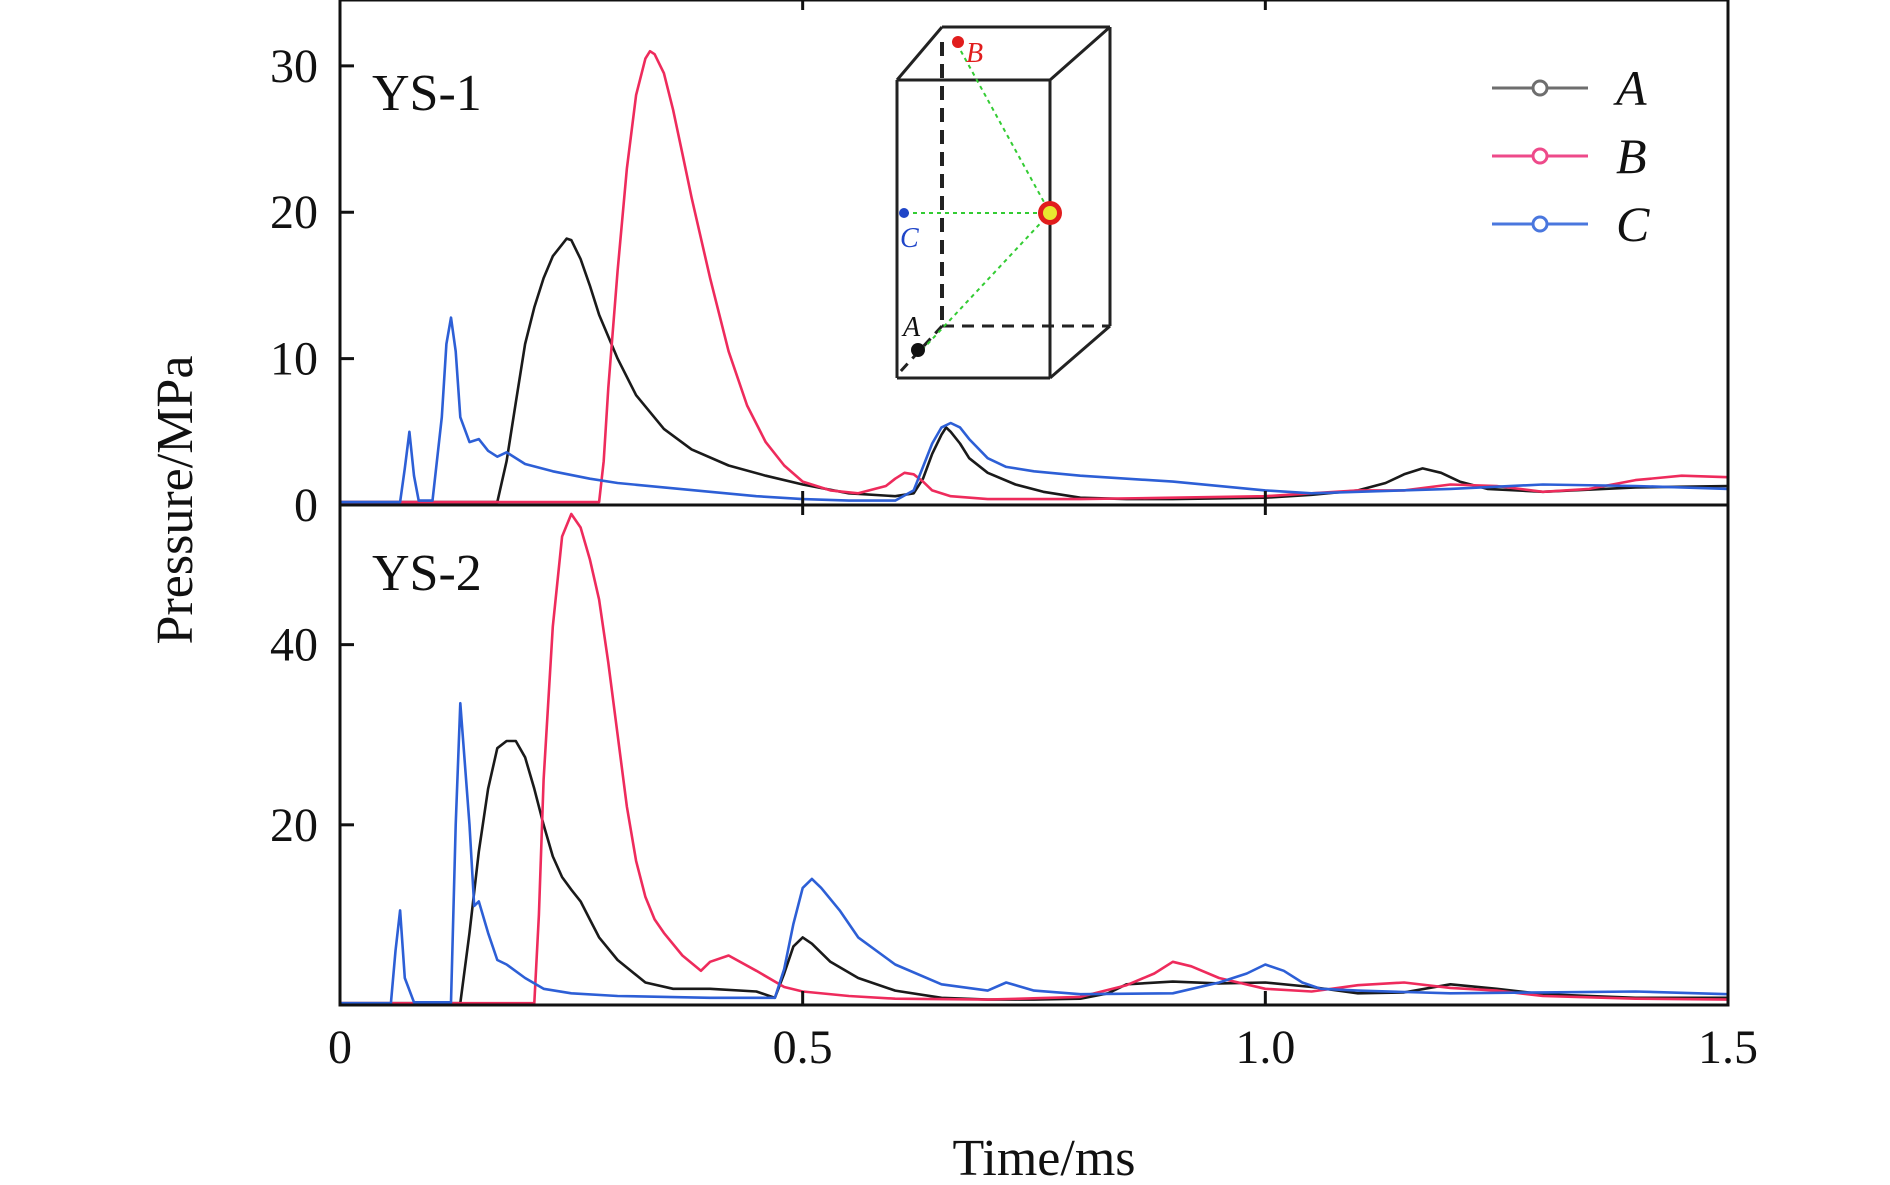  I want to click on inset-diagram: B C A, so click(1003, 202).